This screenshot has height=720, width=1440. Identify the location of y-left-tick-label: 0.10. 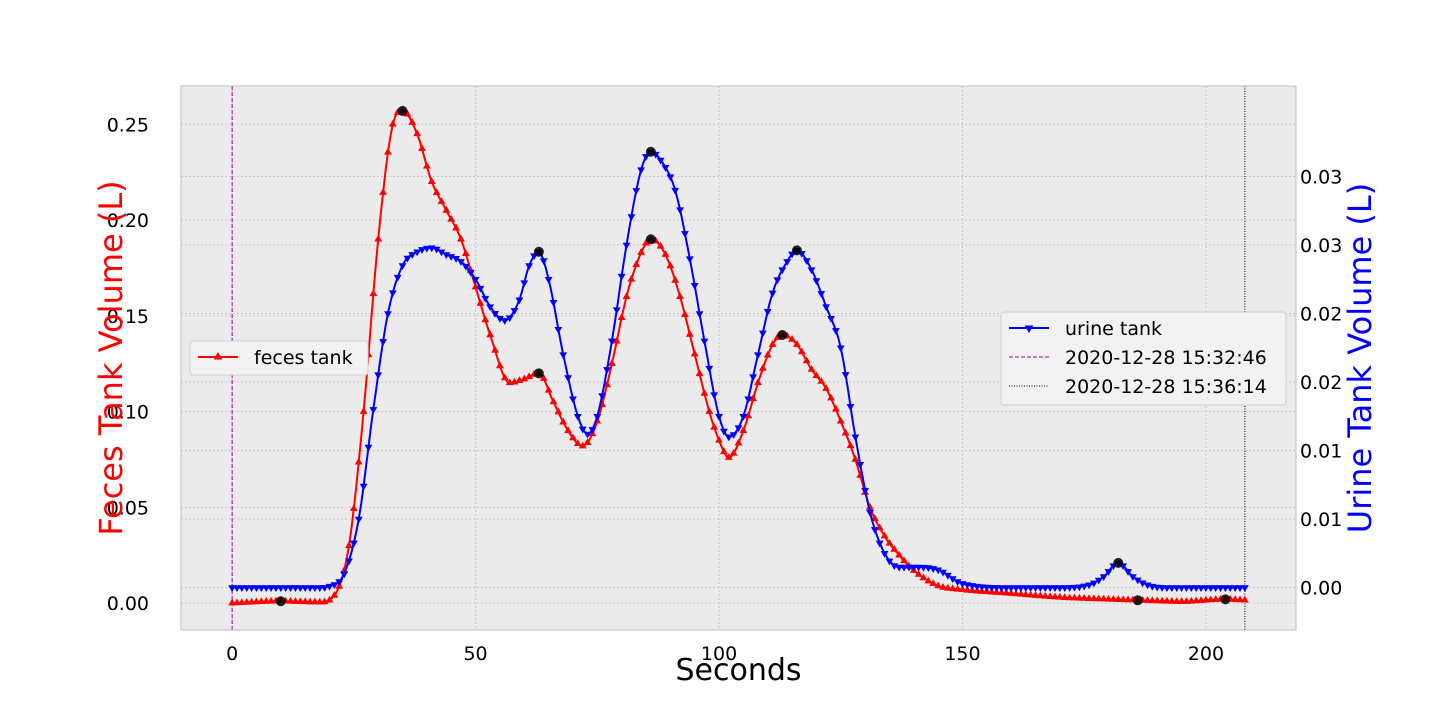
(128, 413).